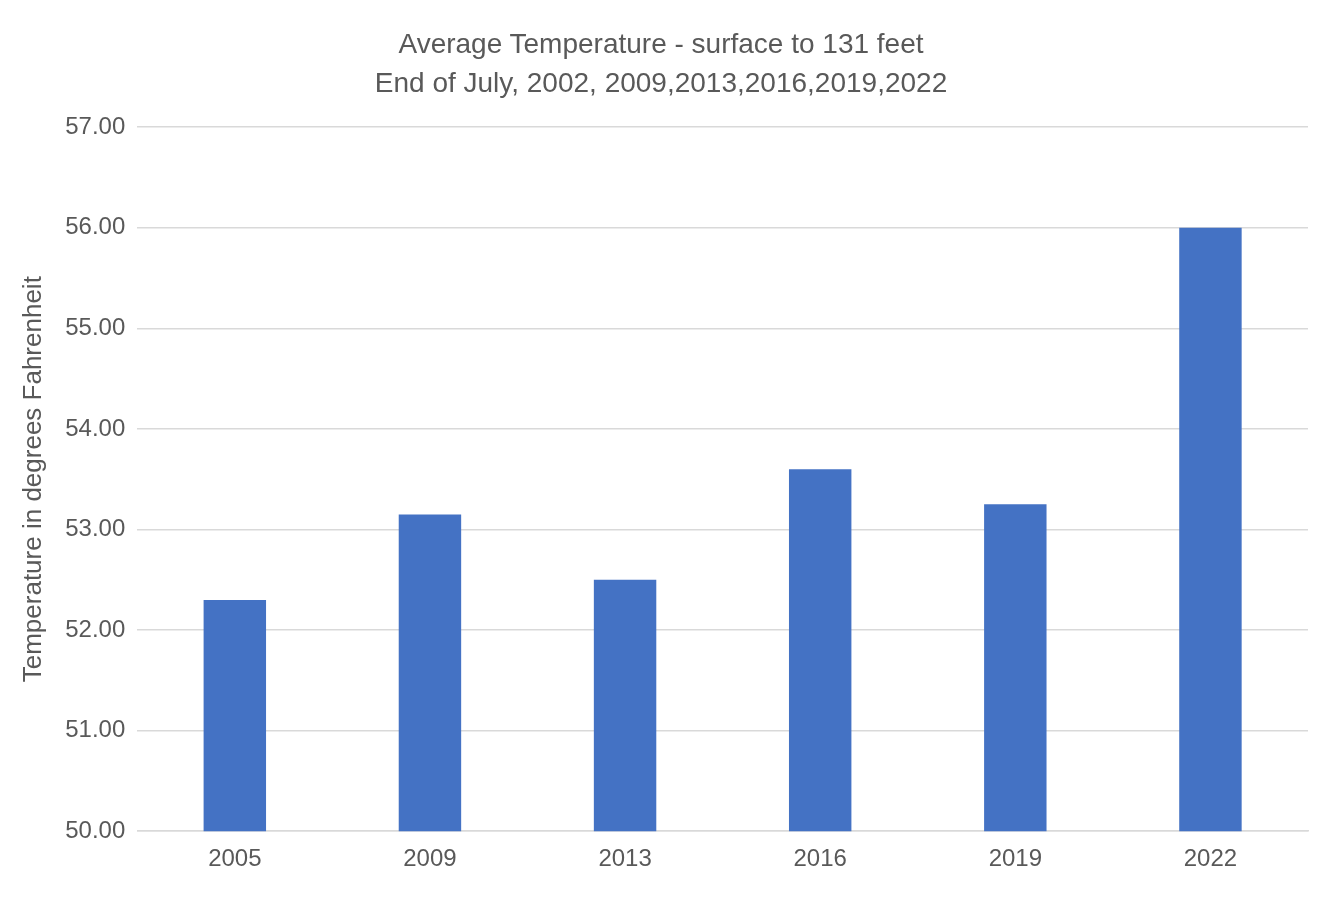 Image resolution: width=1338 pixels, height=920 pixels. Describe the element at coordinates (661, 83) in the screenshot. I see `chart-subtitle: End of July, 2002, 2009,2013,2016,2019,2022` at that location.